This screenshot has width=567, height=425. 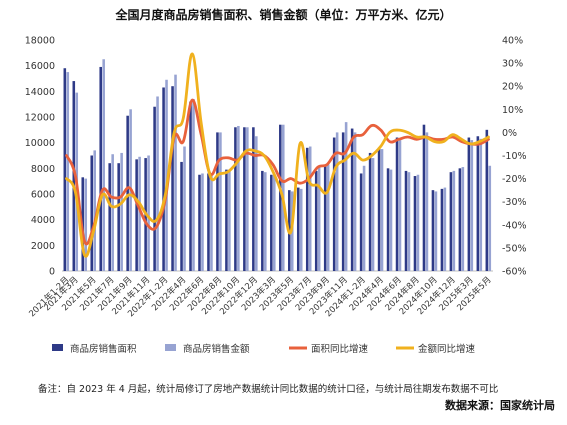 I want to click on y-right-tick-label: -20%, so click(x=514, y=179).